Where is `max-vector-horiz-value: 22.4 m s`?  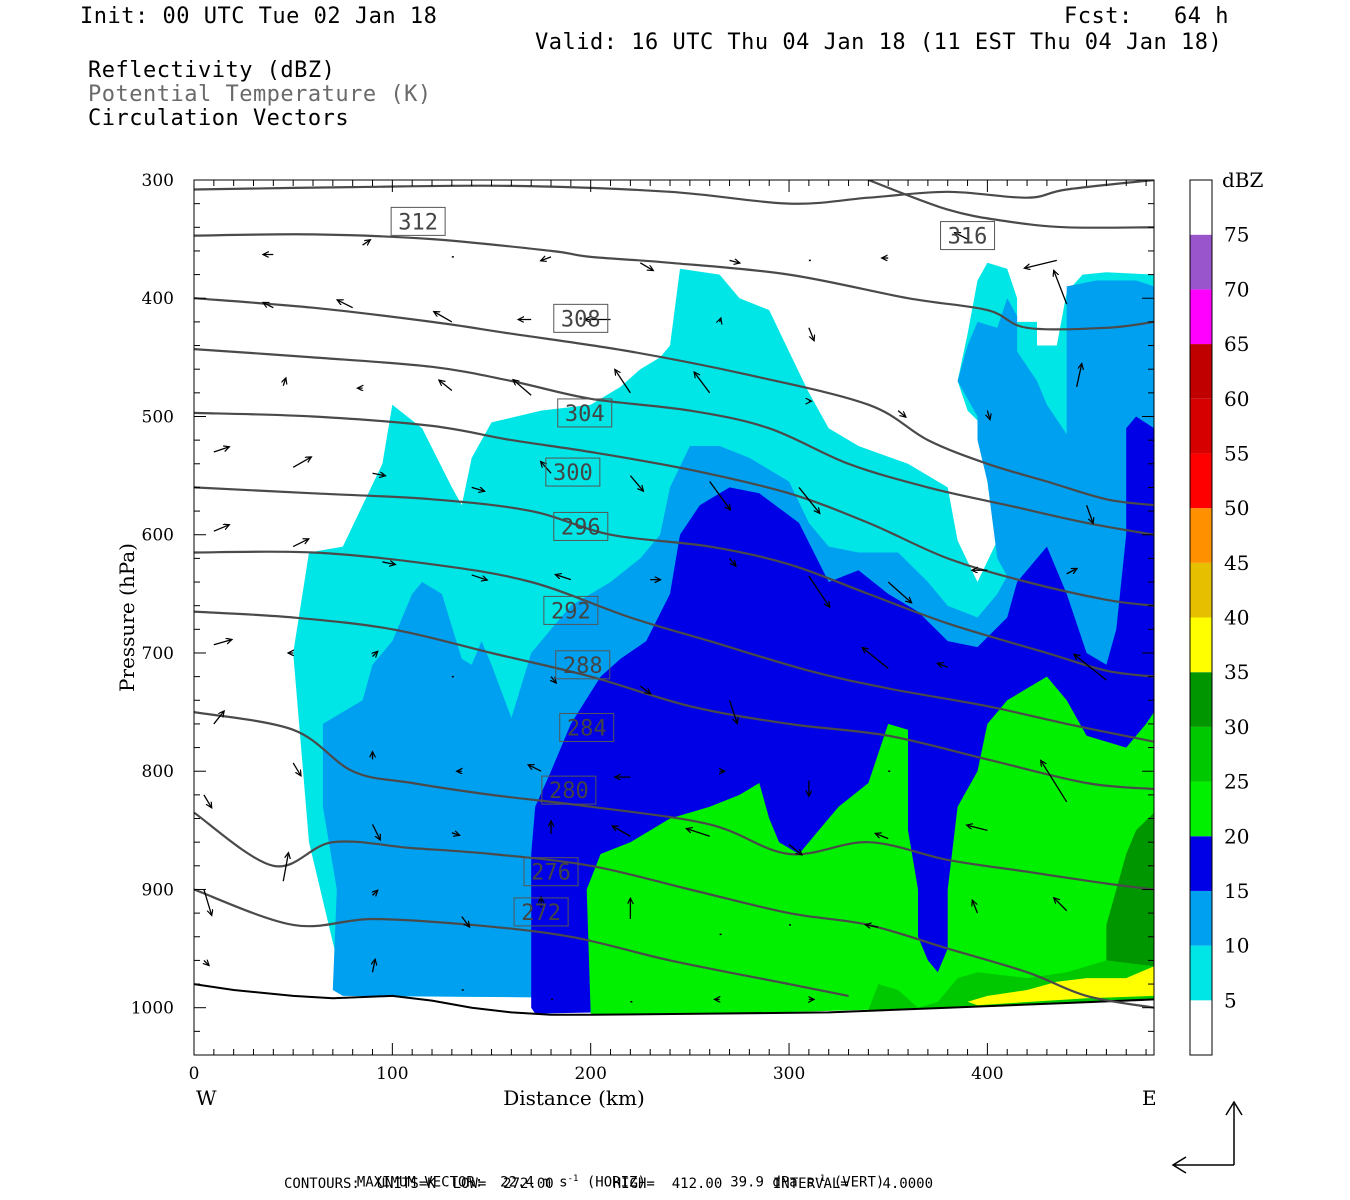
max-vector-horiz-value: 22.4 m s is located at coordinates (534, 1182).